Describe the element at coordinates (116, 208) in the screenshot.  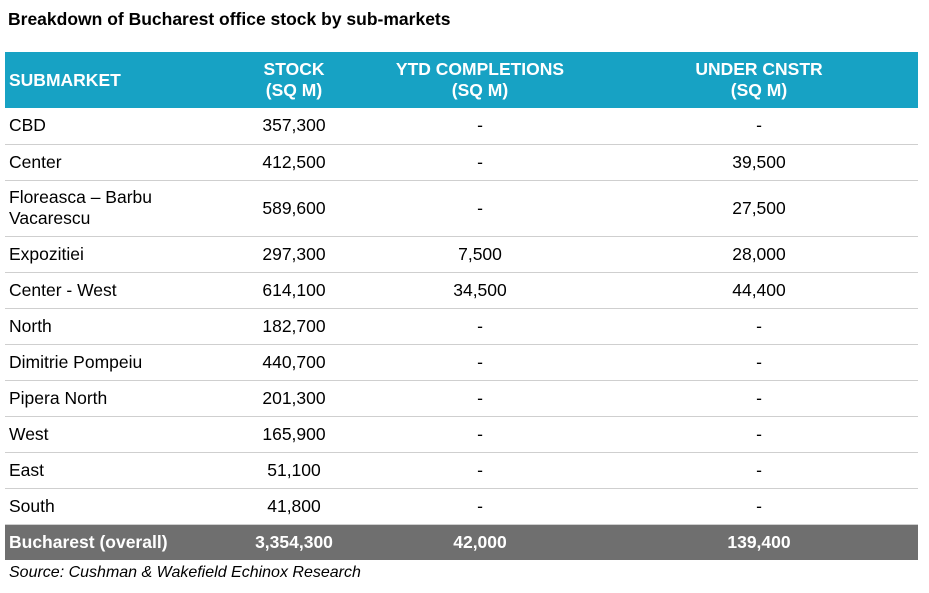
I see `cell-submarket: Floreasca – Barbu Vacarescu` at that location.